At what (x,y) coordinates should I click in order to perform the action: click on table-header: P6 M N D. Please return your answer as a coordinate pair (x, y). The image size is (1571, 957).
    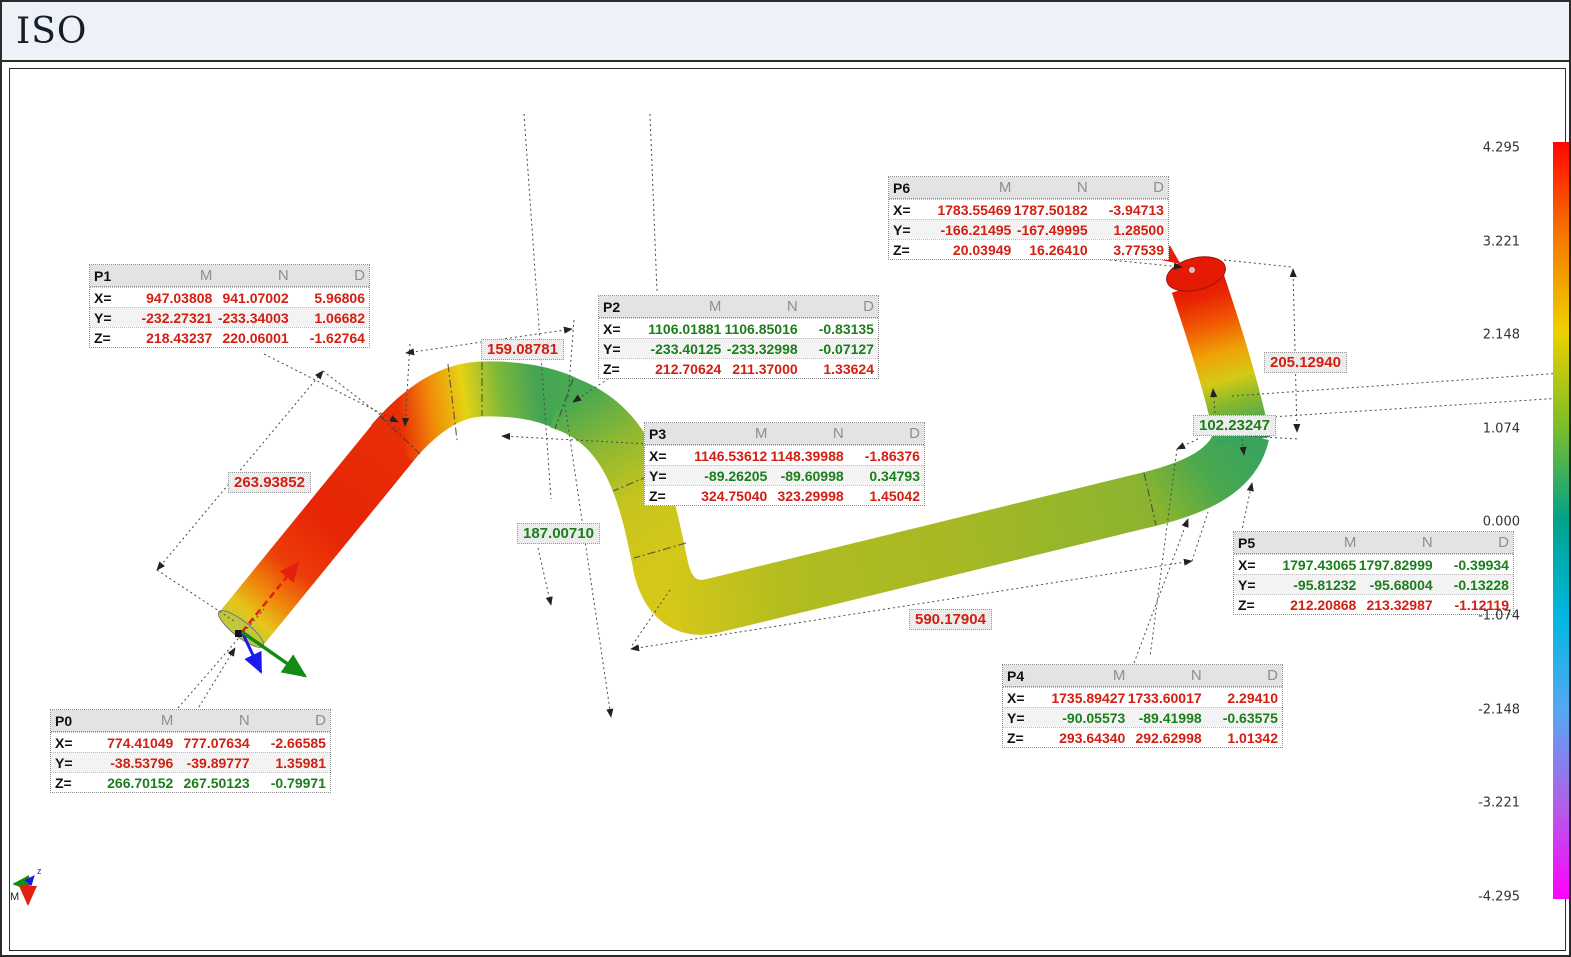
    Looking at the image, I should click on (1028, 188).